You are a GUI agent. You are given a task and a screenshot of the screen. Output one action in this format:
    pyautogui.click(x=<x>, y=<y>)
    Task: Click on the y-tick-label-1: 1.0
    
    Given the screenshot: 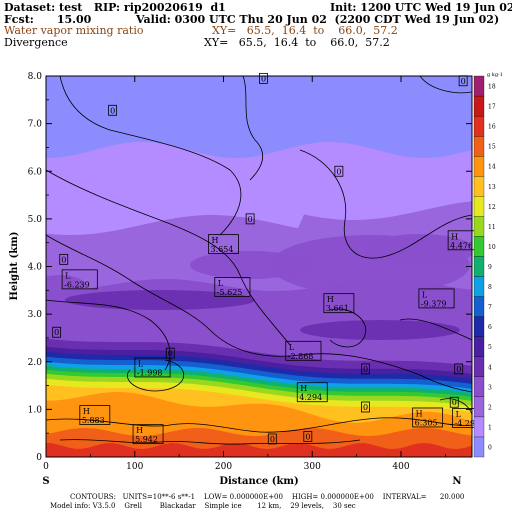 What is the action you would take?
    pyautogui.click(x=35, y=410)
    